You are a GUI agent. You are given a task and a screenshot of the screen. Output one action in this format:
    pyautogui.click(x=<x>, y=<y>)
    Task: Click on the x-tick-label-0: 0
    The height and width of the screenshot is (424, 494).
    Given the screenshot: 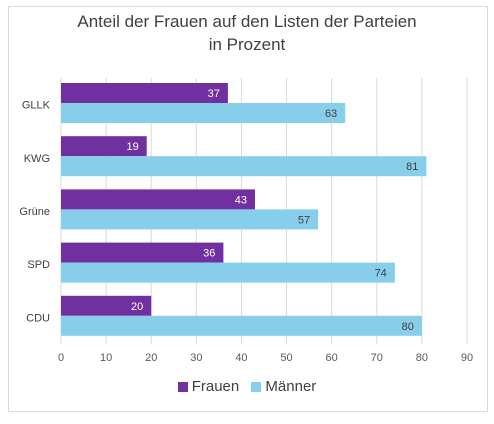 What is the action you would take?
    pyautogui.click(x=61, y=358)
    